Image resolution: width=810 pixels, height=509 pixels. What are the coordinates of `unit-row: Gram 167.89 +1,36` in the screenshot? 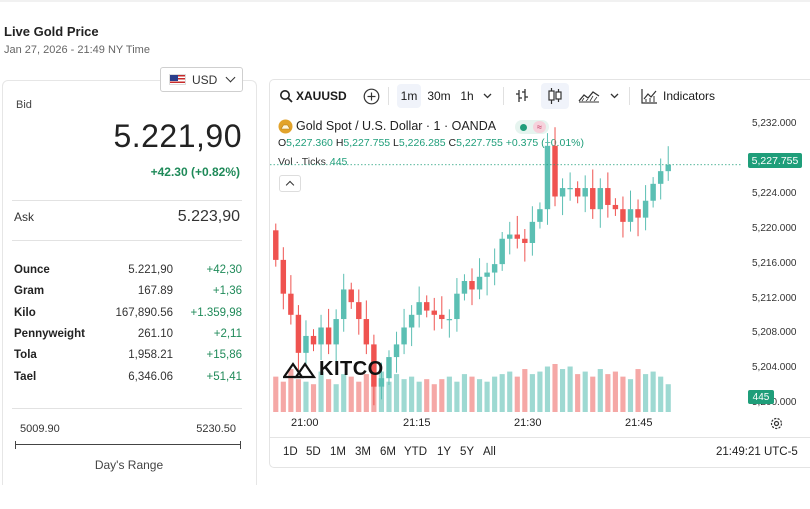 It's located at (128, 293).